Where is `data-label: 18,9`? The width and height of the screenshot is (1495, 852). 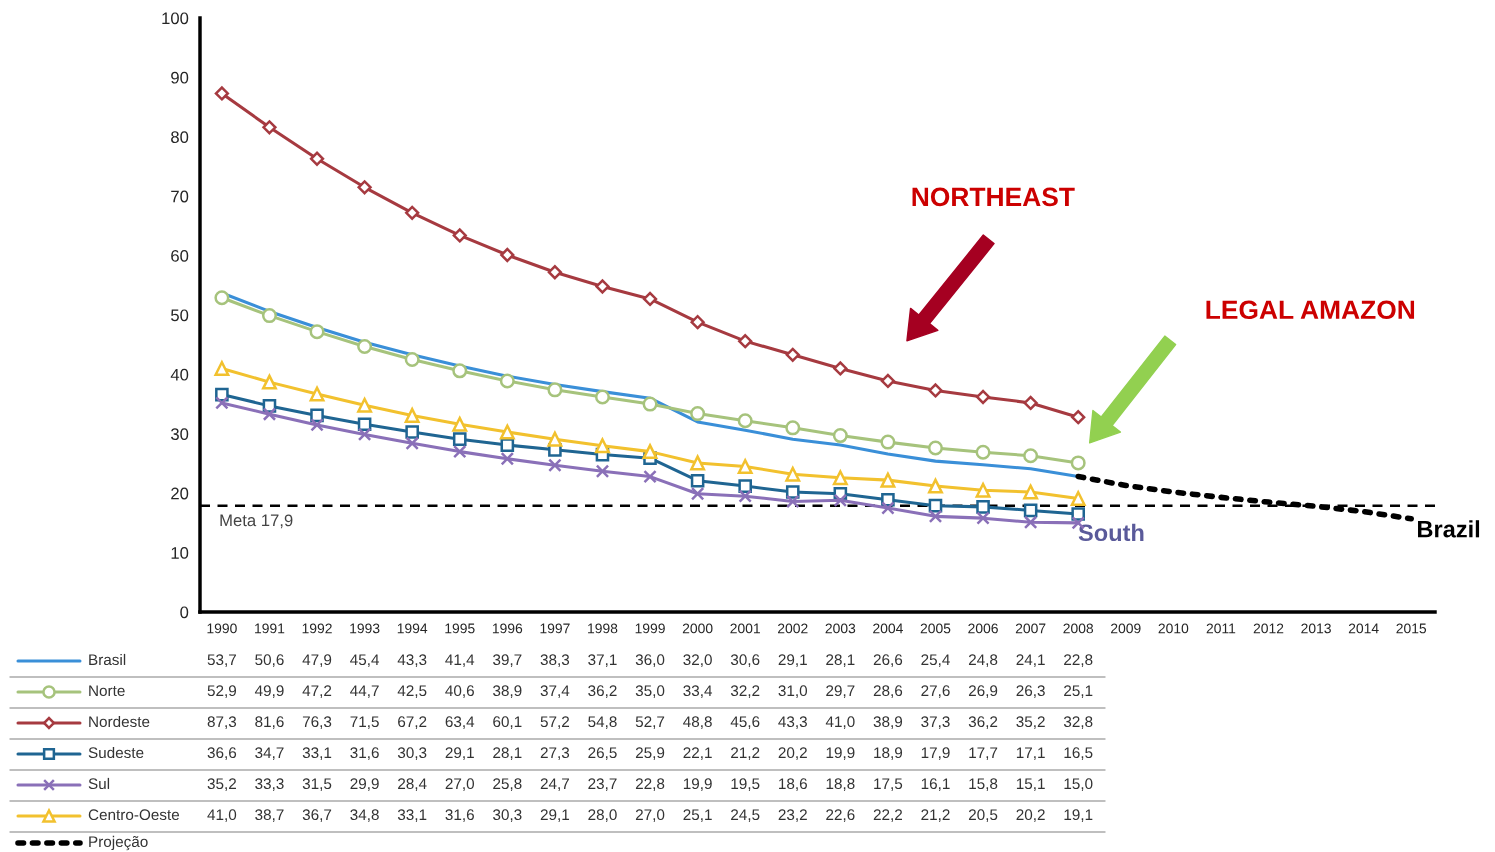 data-label: 18,9 is located at coordinates (888, 753).